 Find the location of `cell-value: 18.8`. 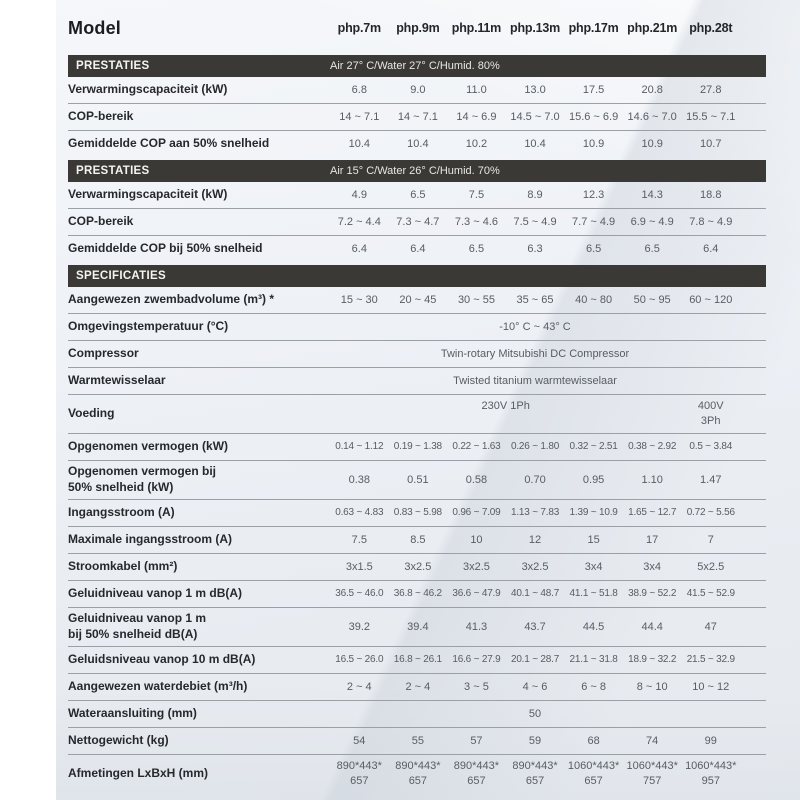

cell-value: 18.8 is located at coordinates (711, 194).